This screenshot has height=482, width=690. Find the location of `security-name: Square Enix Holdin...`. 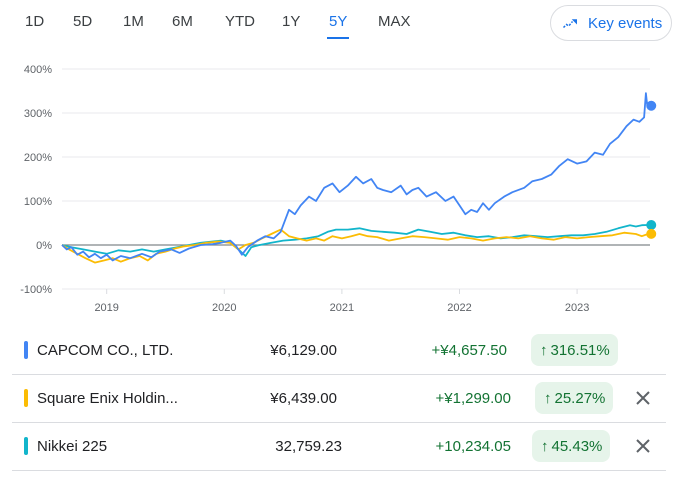

security-name: Square Enix Holdin... is located at coordinates (107, 398).